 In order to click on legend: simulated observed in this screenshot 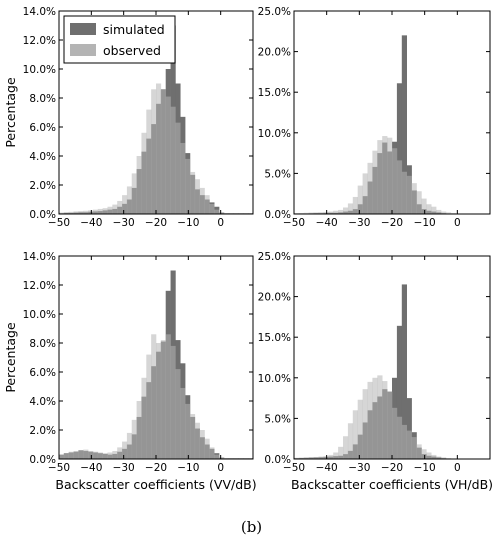, I will do `click(119, 39)`.